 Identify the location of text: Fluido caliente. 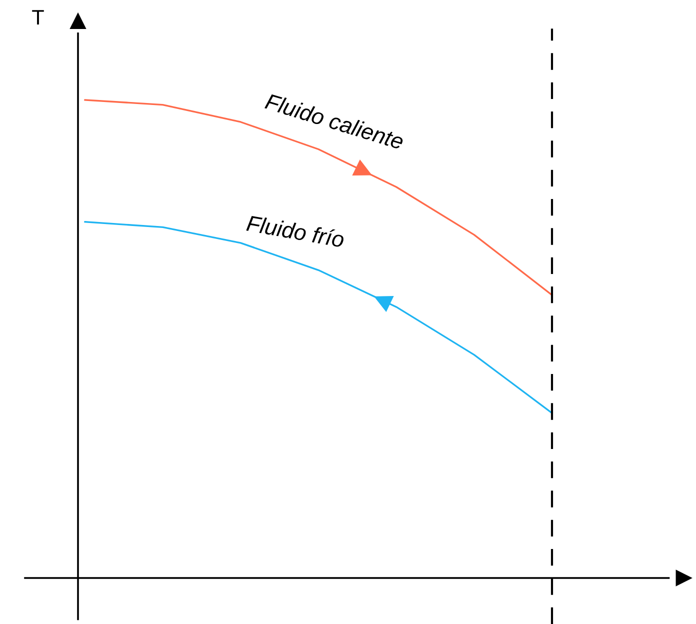
(334, 121).